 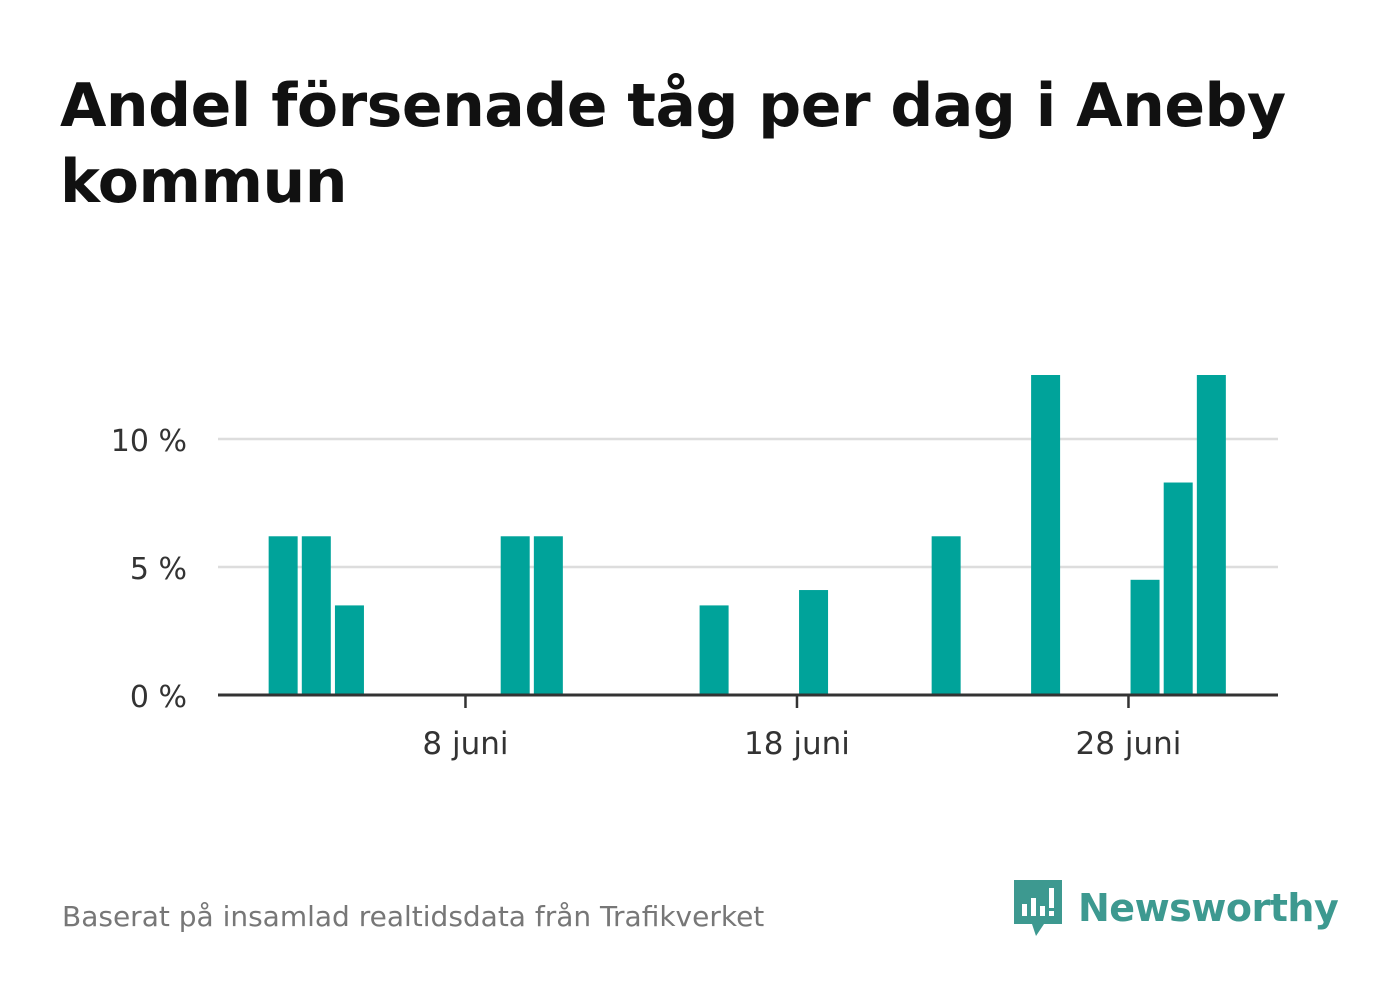 What do you see at coordinates (748, 503) in the screenshot?
I see `gridlines` at bounding box center [748, 503].